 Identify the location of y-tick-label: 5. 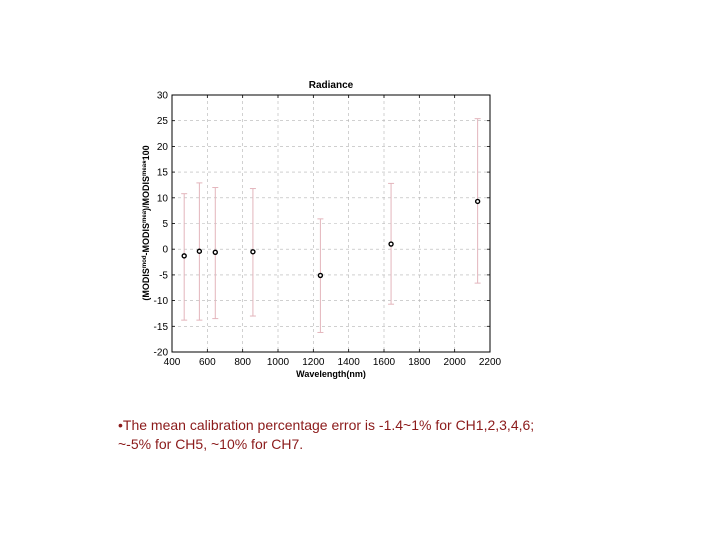
(165, 224).